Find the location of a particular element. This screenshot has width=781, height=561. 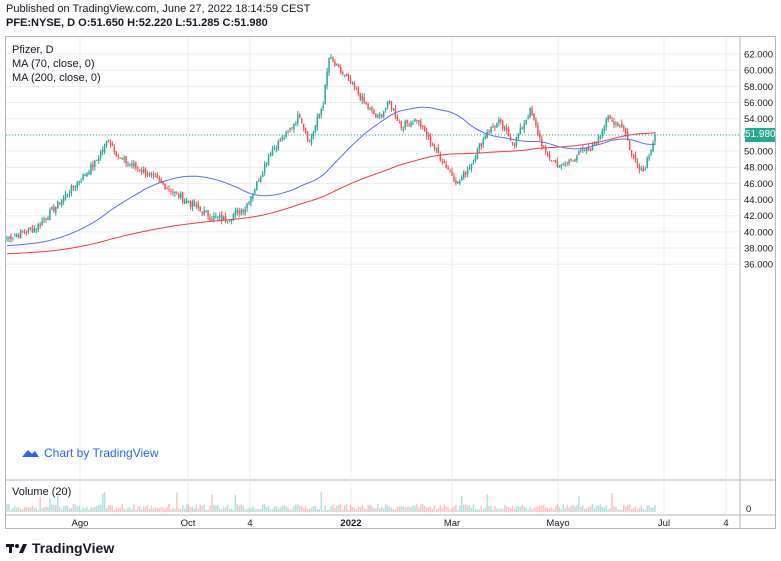

watermark: Chart by TradingView is located at coordinates (89, 453).